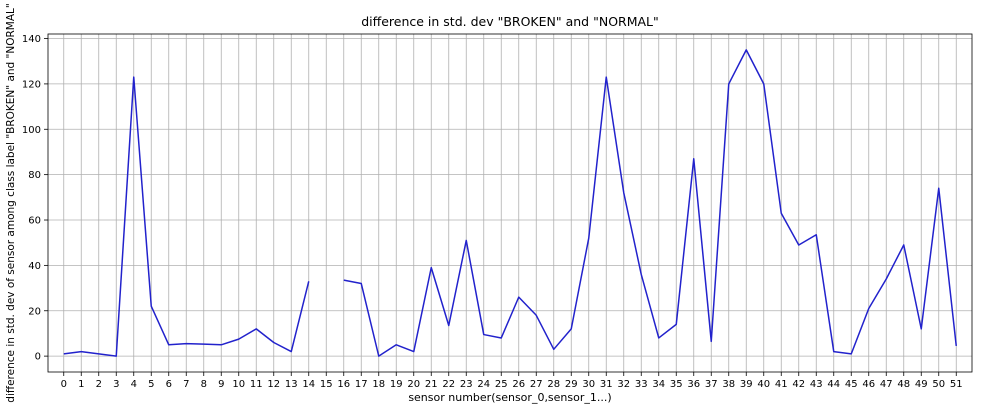 This screenshot has width=985, height=410. Describe the element at coordinates (31, 84) in the screenshot. I see `y-tick-label: 120` at that location.